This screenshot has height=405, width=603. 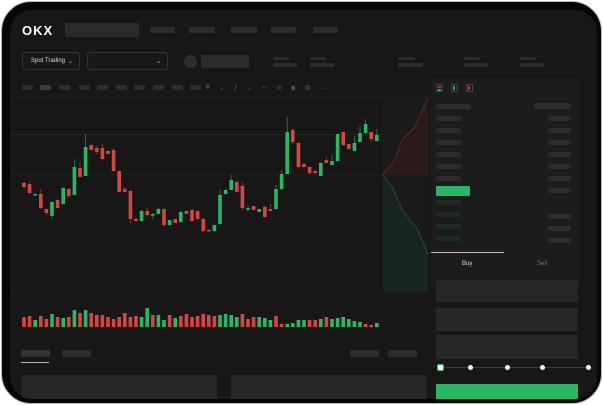 What do you see at coordinates (220, 292) in the screenshot?
I see `gridline` at bounding box center [220, 292].